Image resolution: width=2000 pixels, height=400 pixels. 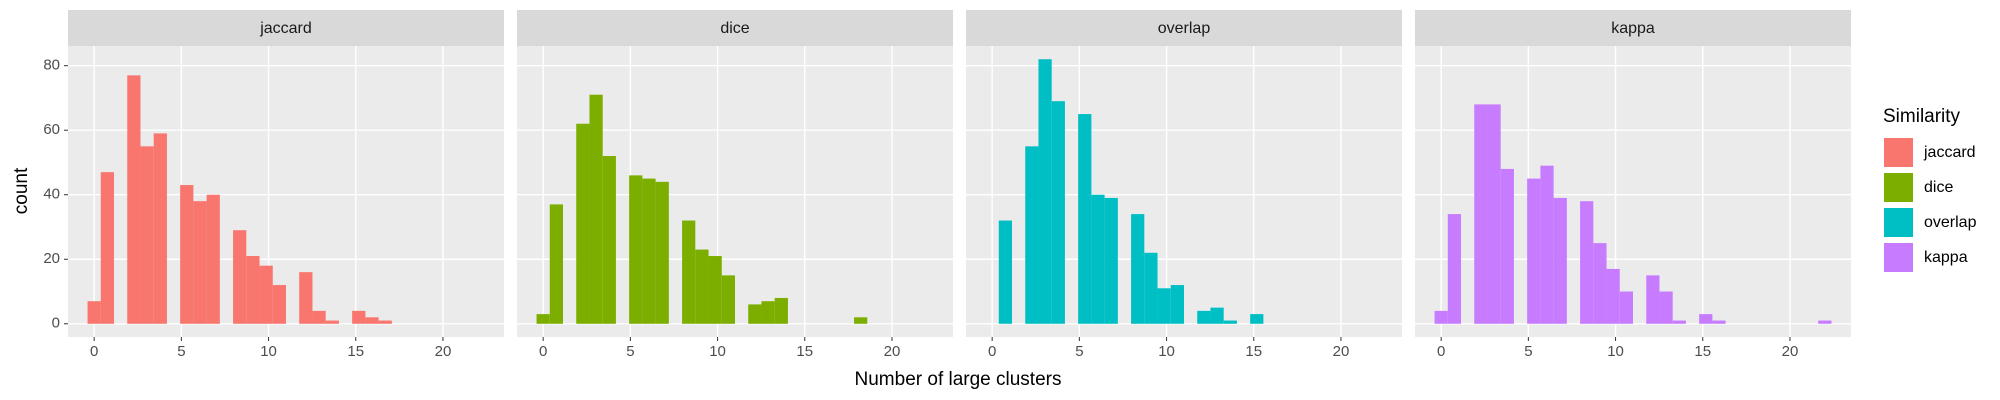 What do you see at coordinates (1950, 222) in the screenshot?
I see `legend-label: overlap` at bounding box center [1950, 222].